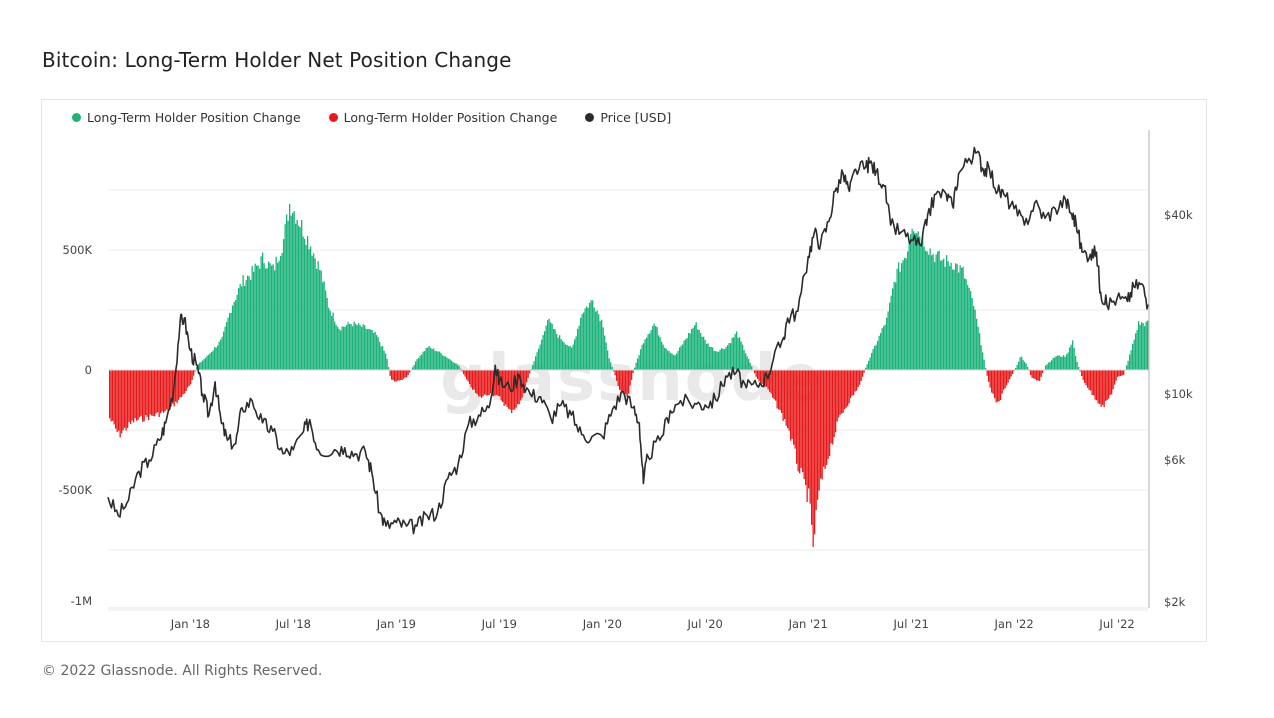  What do you see at coordinates (78, 250) in the screenshot?
I see `left-axis-tick-label: 500K` at bounding box center [78, 250].